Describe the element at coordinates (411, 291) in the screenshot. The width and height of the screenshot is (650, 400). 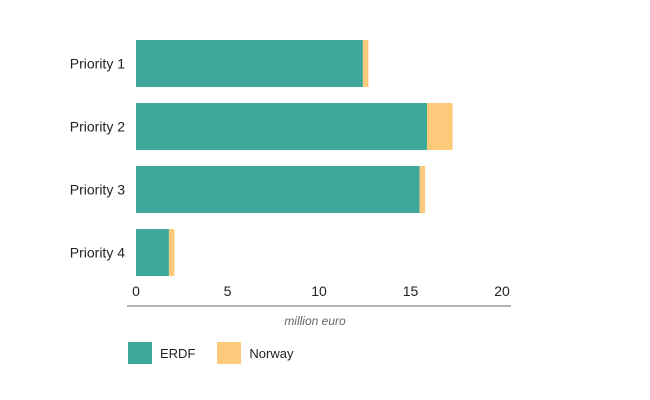
I see `x-tick-label-15: 15` at that location.